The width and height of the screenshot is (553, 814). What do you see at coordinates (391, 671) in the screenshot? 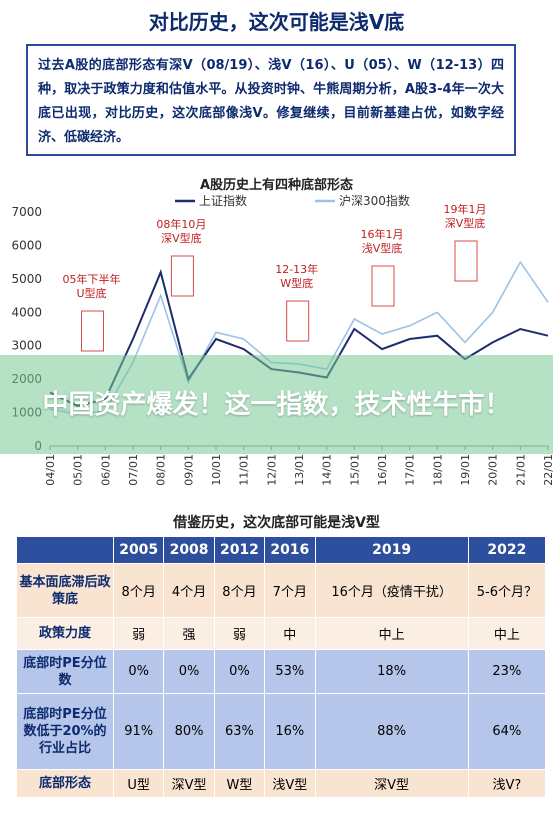
I see `table-cell: 18%` at bounding box center [391, 671].